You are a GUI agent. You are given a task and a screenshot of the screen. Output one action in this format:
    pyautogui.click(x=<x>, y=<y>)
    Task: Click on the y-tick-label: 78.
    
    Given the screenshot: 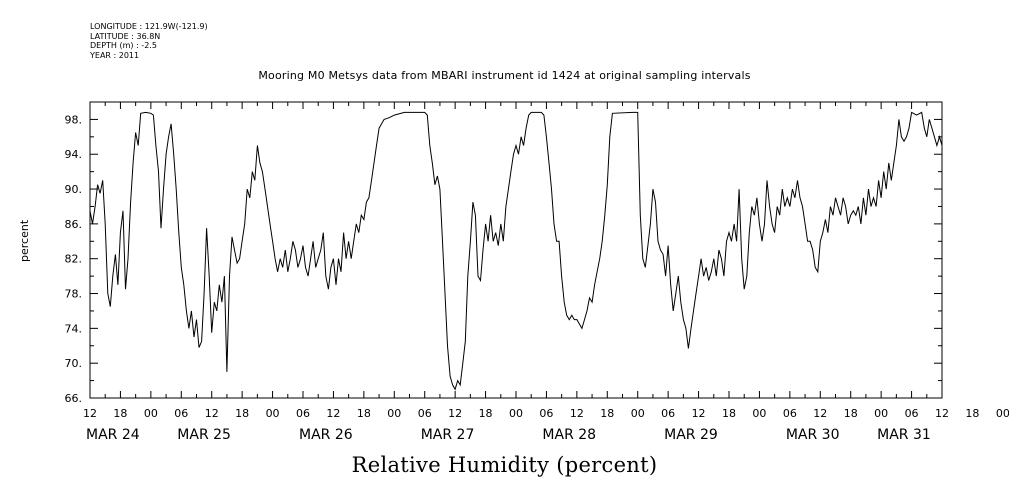 What is the action you would take?
    pyautogui.click(x=74, y=294)
    